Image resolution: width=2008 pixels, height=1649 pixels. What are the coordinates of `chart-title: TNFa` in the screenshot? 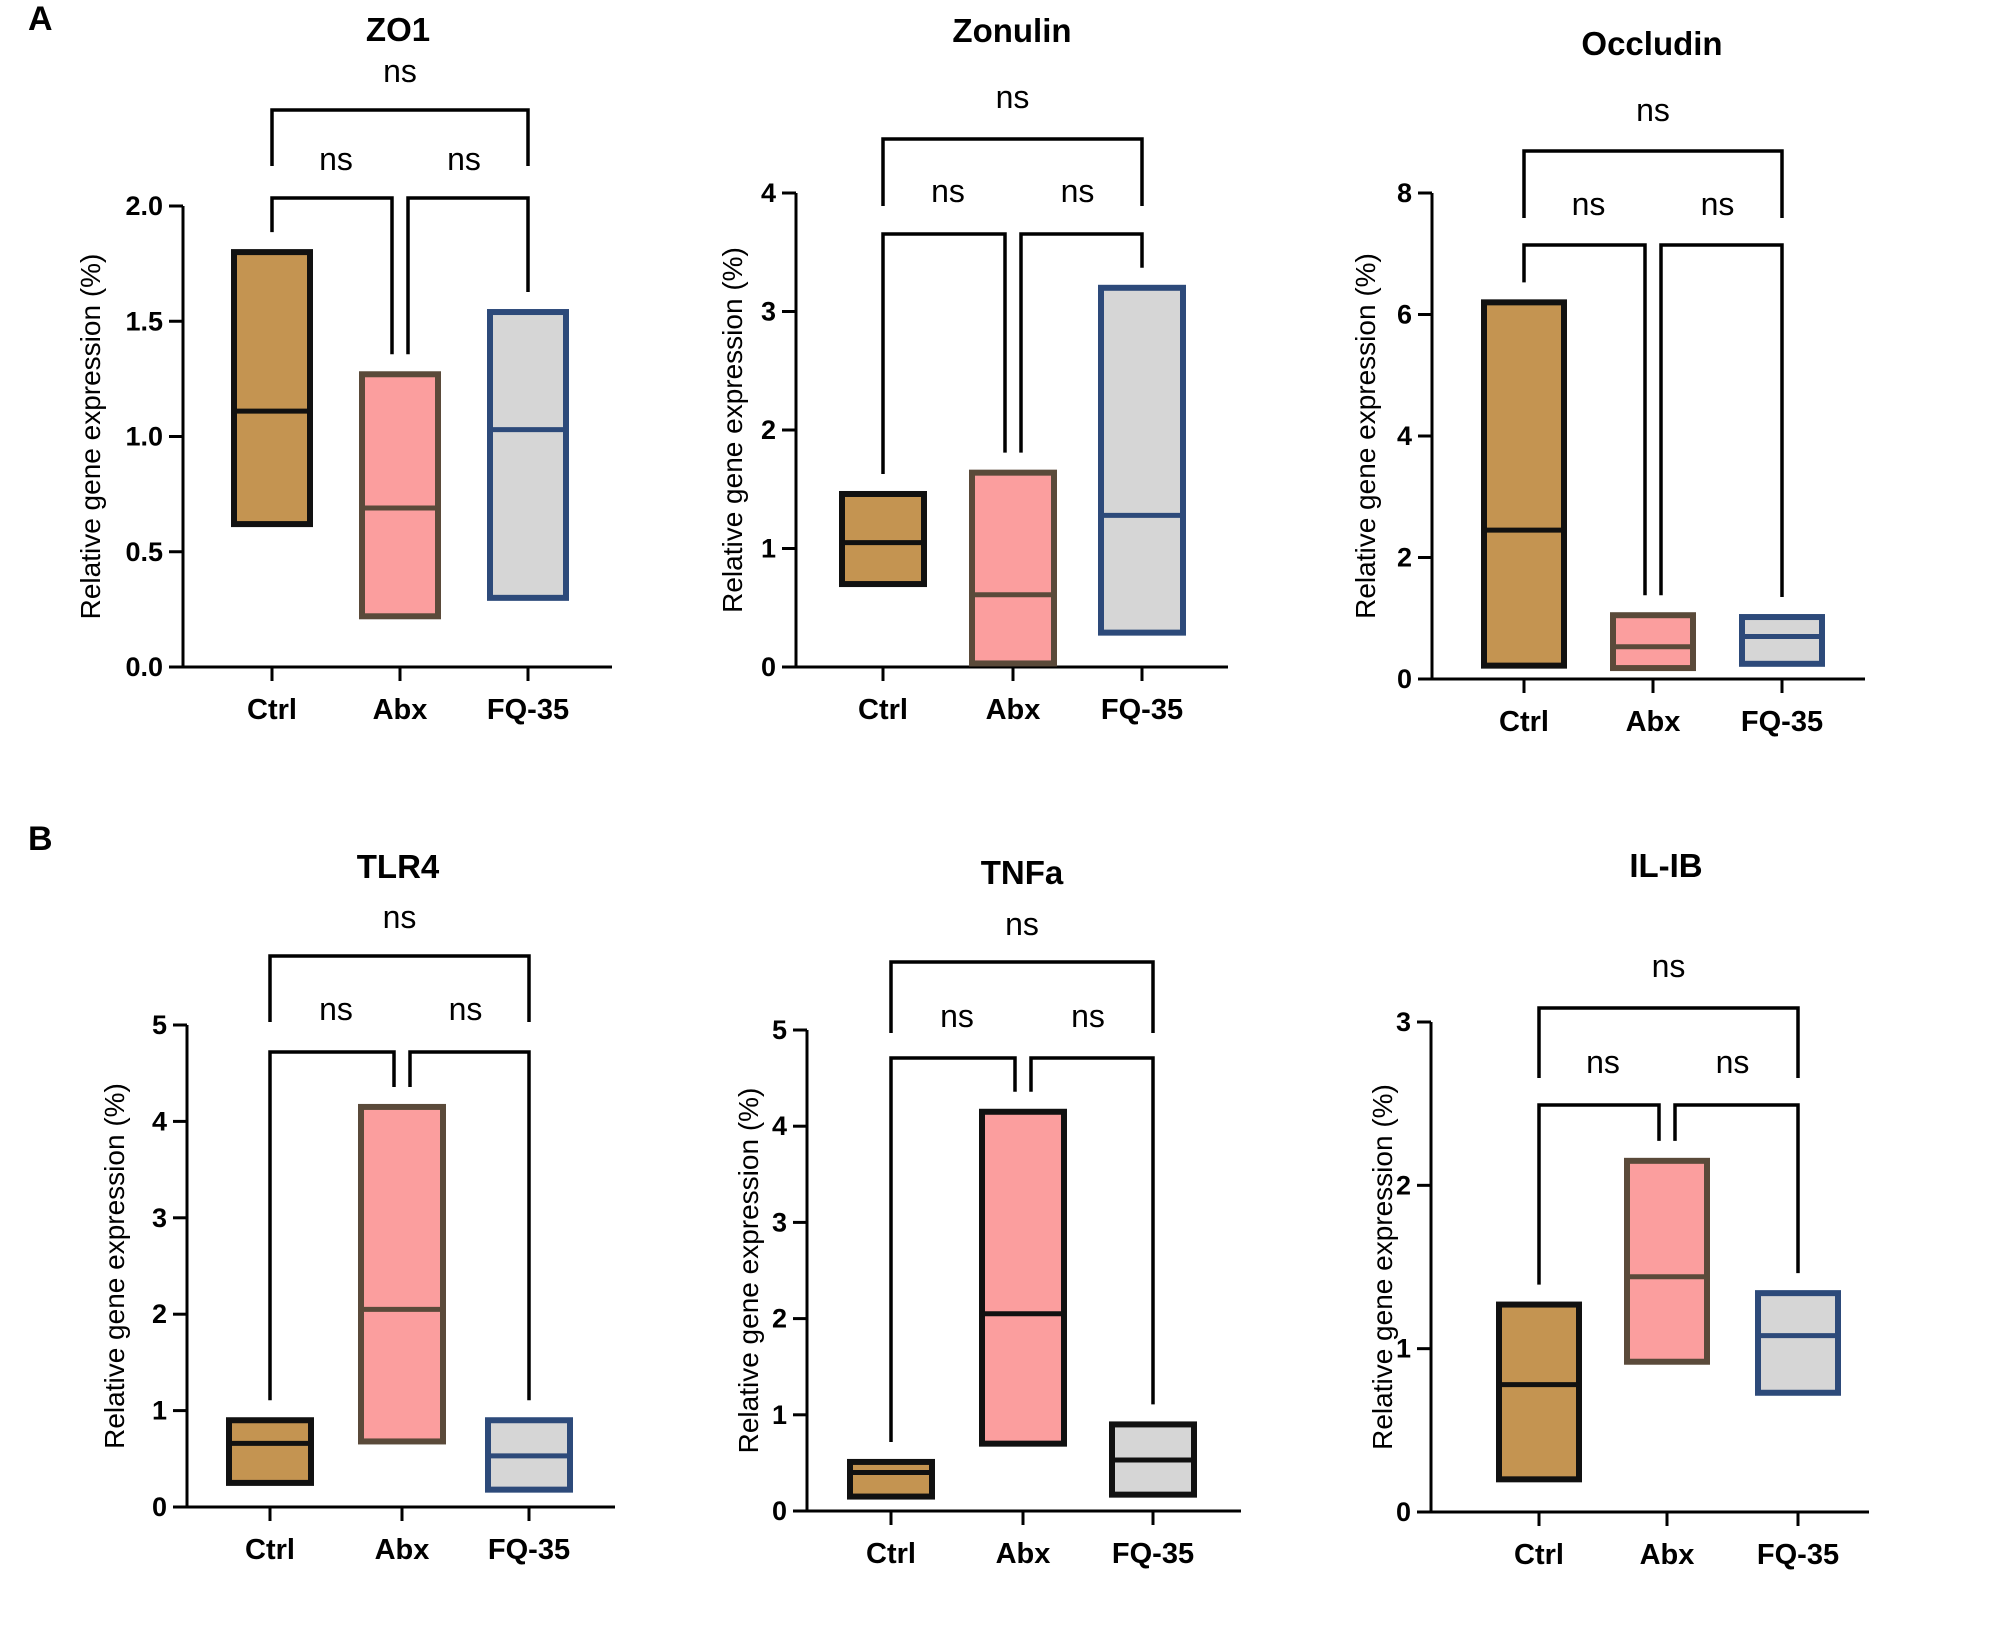 It's located at (1022, 872).